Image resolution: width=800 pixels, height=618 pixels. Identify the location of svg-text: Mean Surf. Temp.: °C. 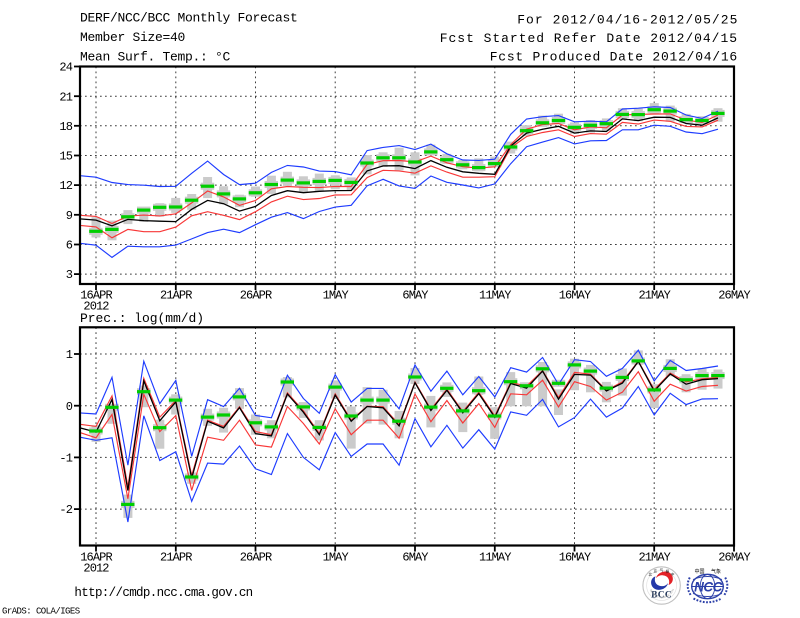
(155, 57).